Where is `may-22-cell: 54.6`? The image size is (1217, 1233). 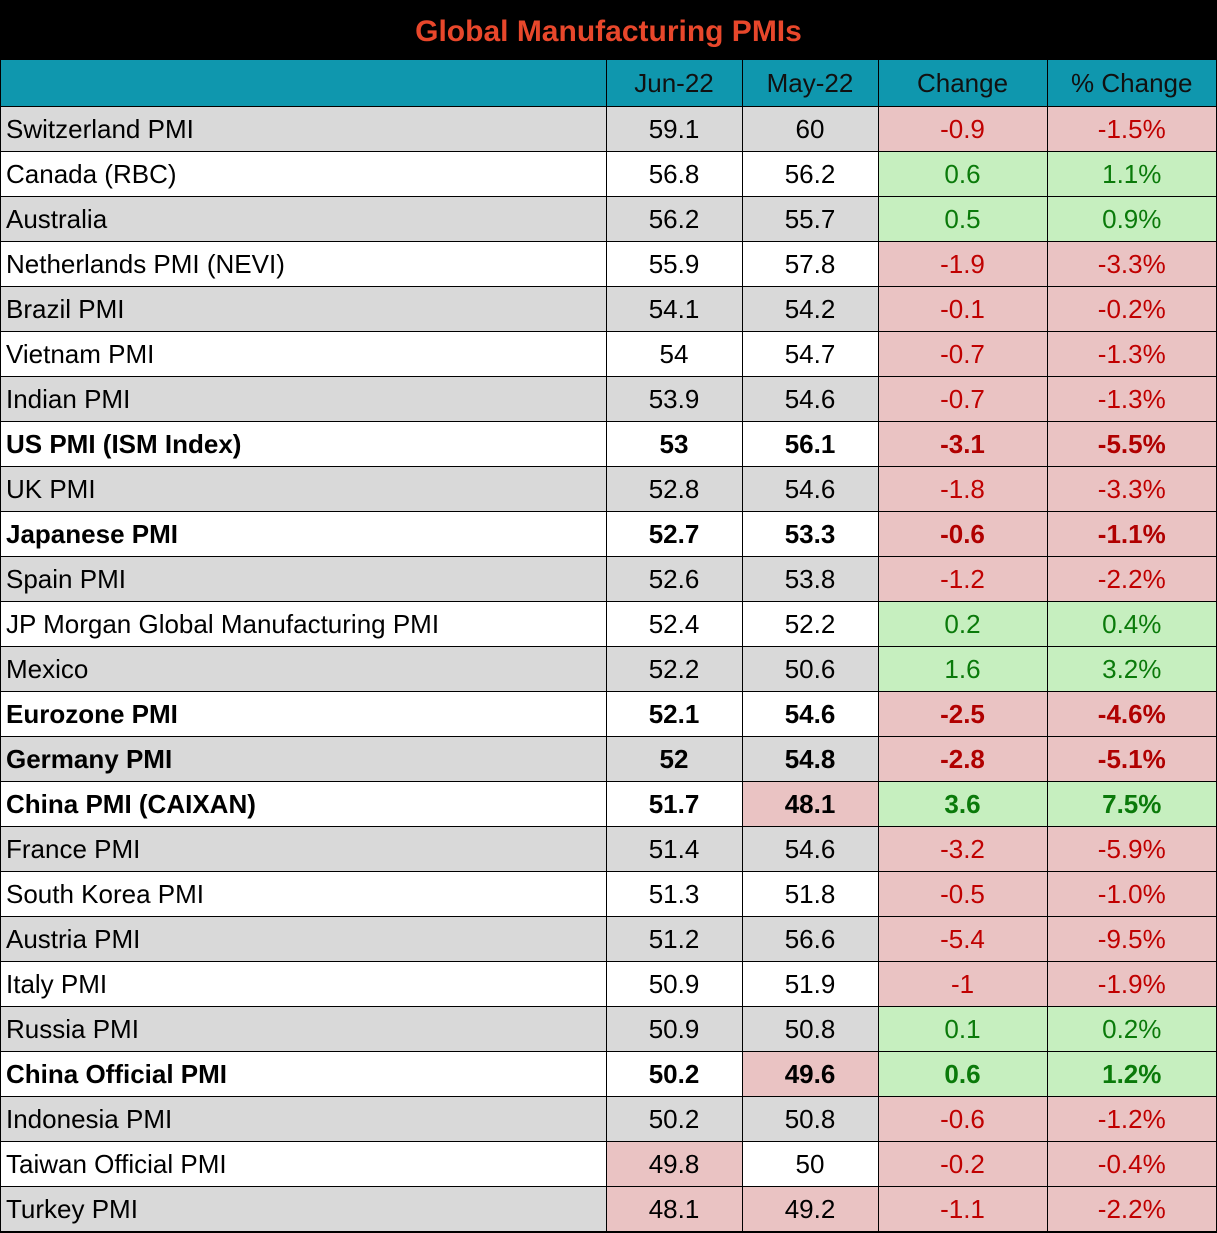
may-22-cell: 54.6 is located at coordinates (809, 399).